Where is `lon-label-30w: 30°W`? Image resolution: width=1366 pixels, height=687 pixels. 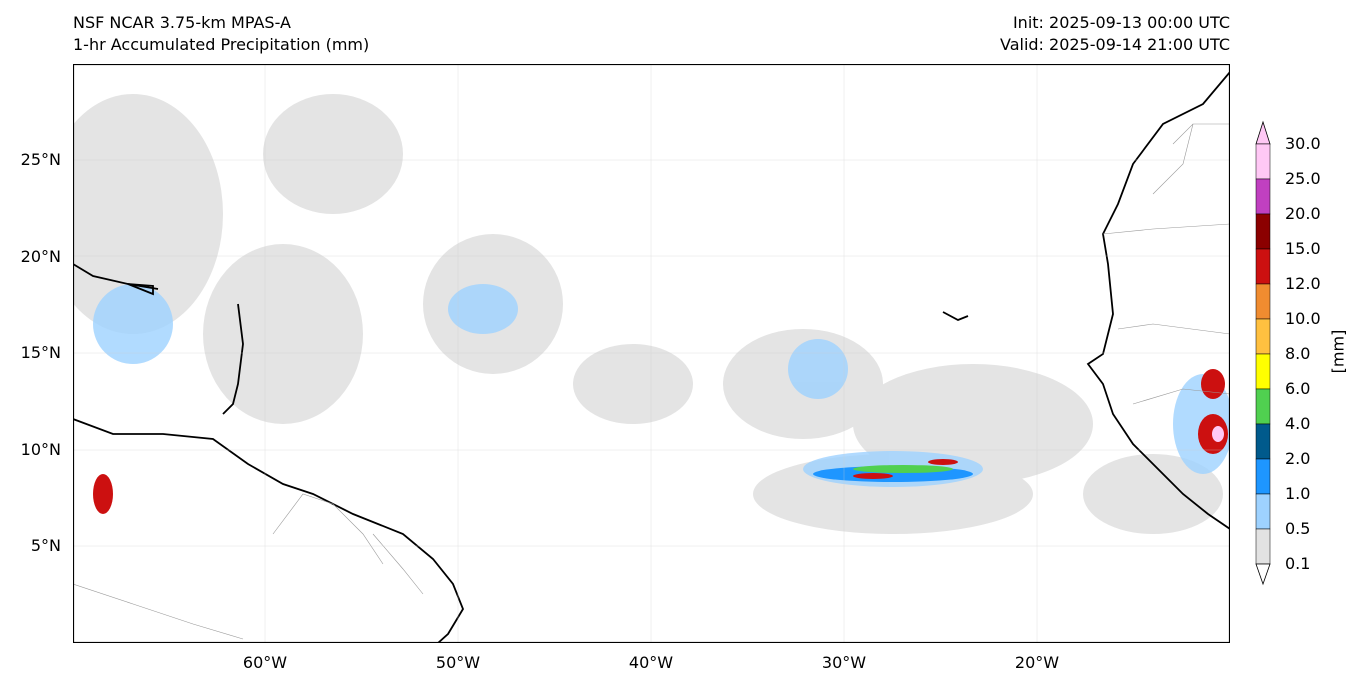
lon-label-30w: 30°W is located at coordinates (844, 662).